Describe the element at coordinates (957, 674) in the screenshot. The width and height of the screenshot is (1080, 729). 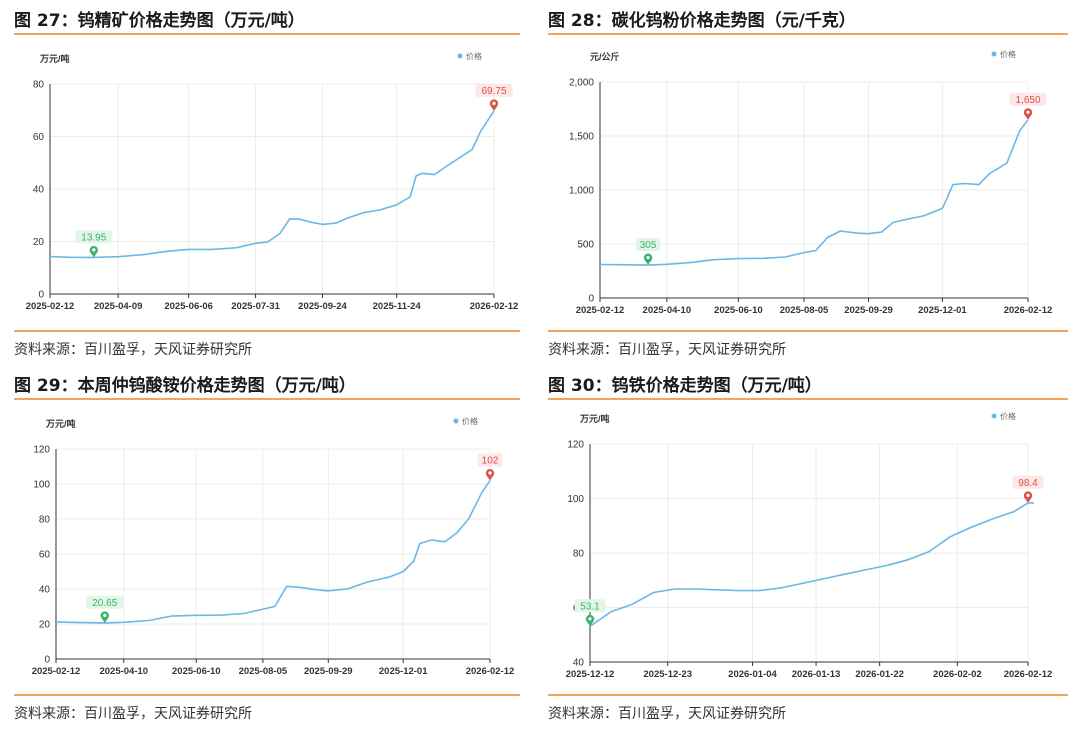
I see `x-tick-label: 2026-02-02` at that location.